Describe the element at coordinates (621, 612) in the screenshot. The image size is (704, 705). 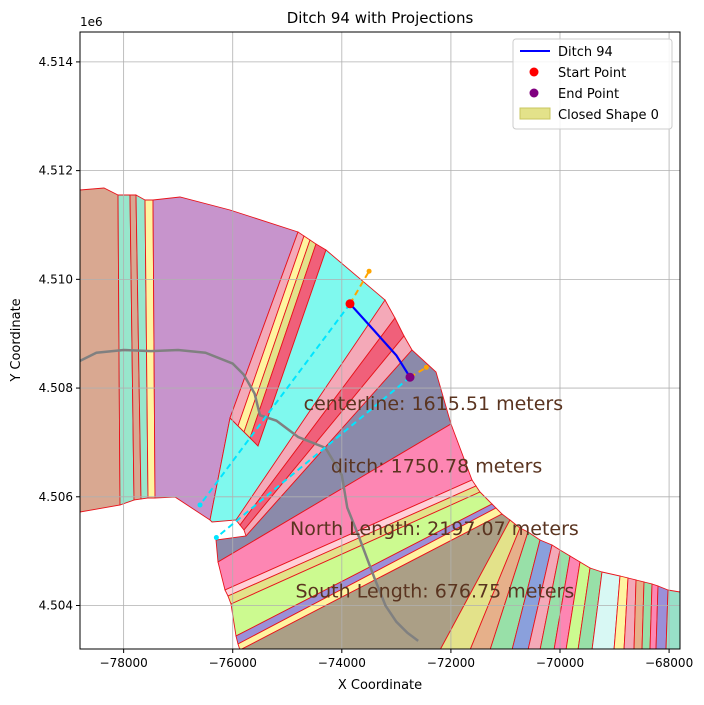
I see `shape-strip-q` at that location.